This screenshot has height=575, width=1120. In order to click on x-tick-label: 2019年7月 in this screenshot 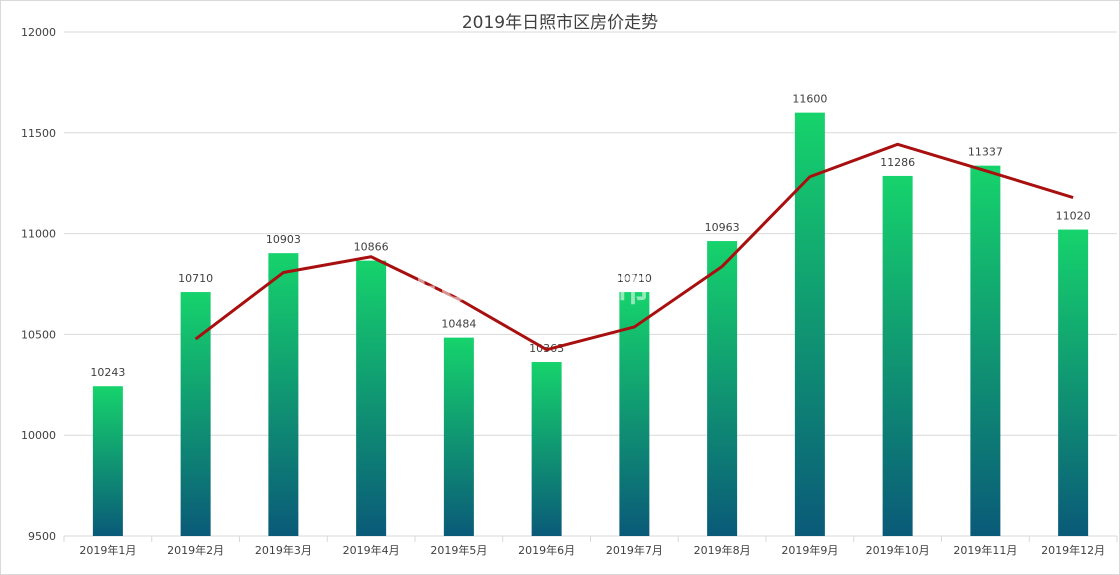, I will do `click(634, 550)`.